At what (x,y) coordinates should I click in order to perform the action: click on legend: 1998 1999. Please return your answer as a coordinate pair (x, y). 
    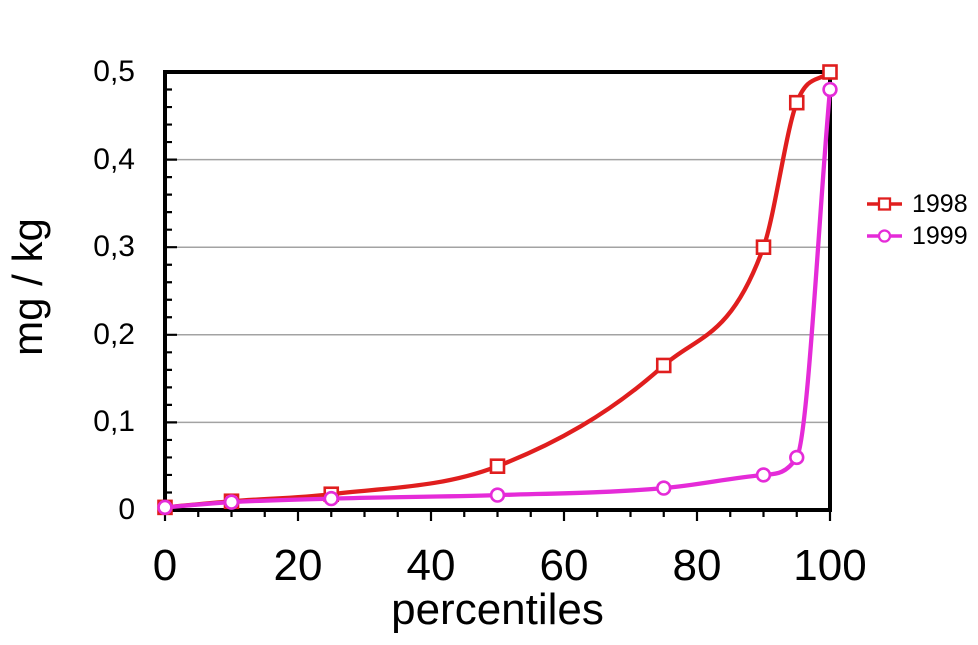
    Looking at the image, I should click on (917, 220).